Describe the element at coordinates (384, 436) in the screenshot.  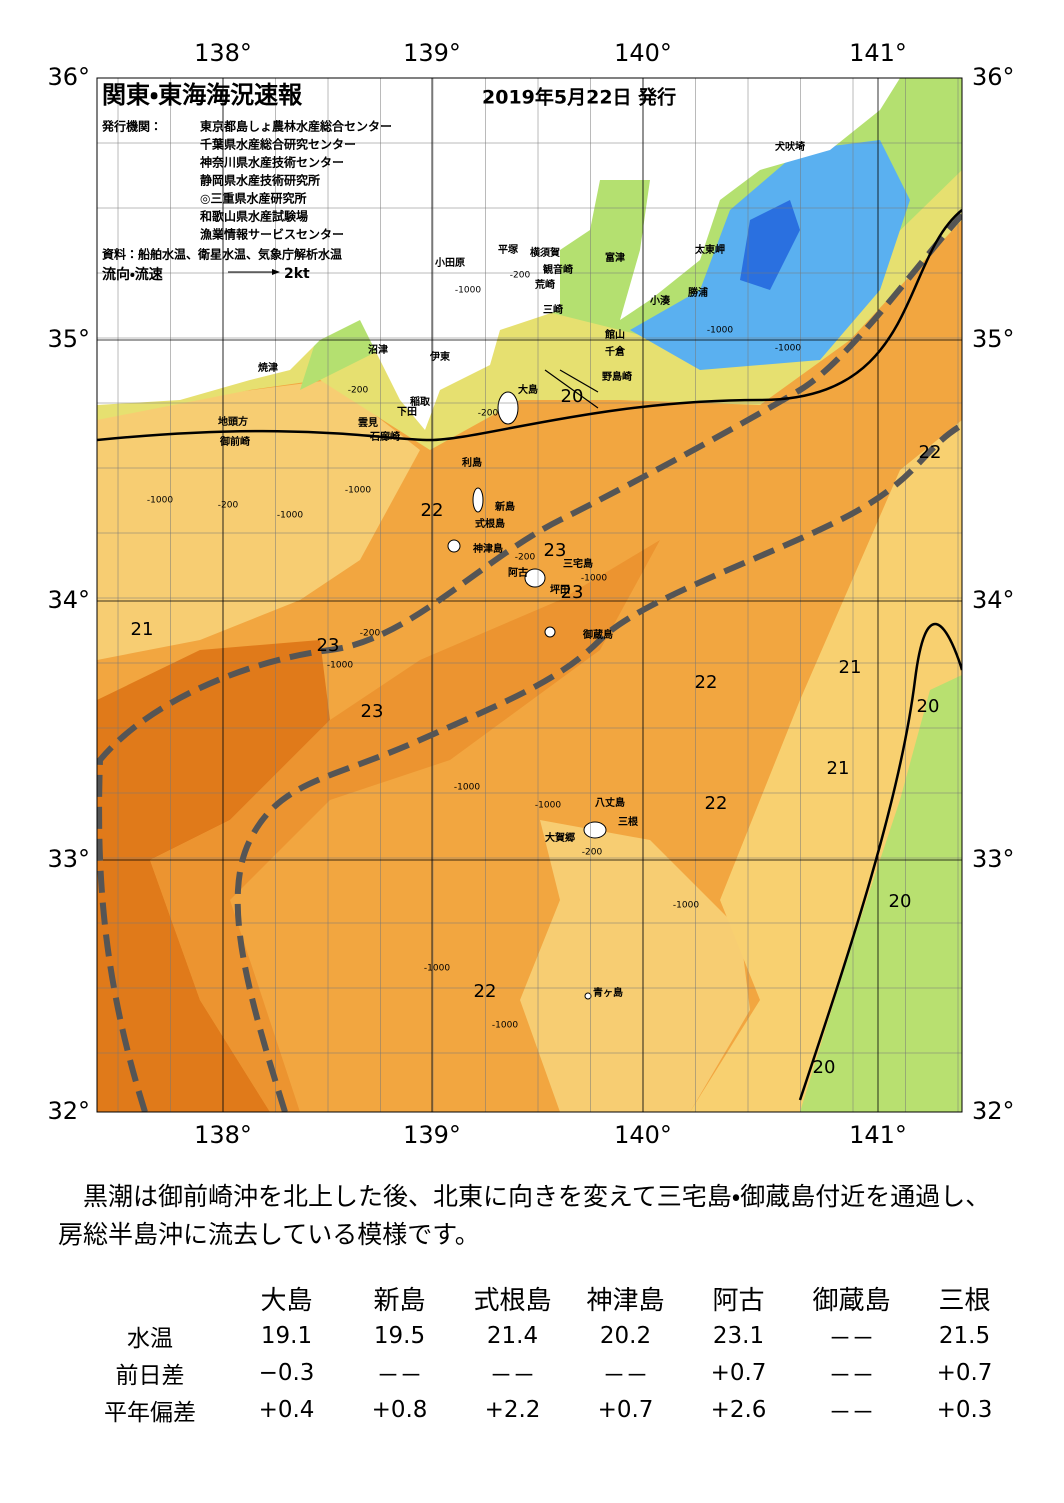
I see `place-name: 石廊崎` at that location.